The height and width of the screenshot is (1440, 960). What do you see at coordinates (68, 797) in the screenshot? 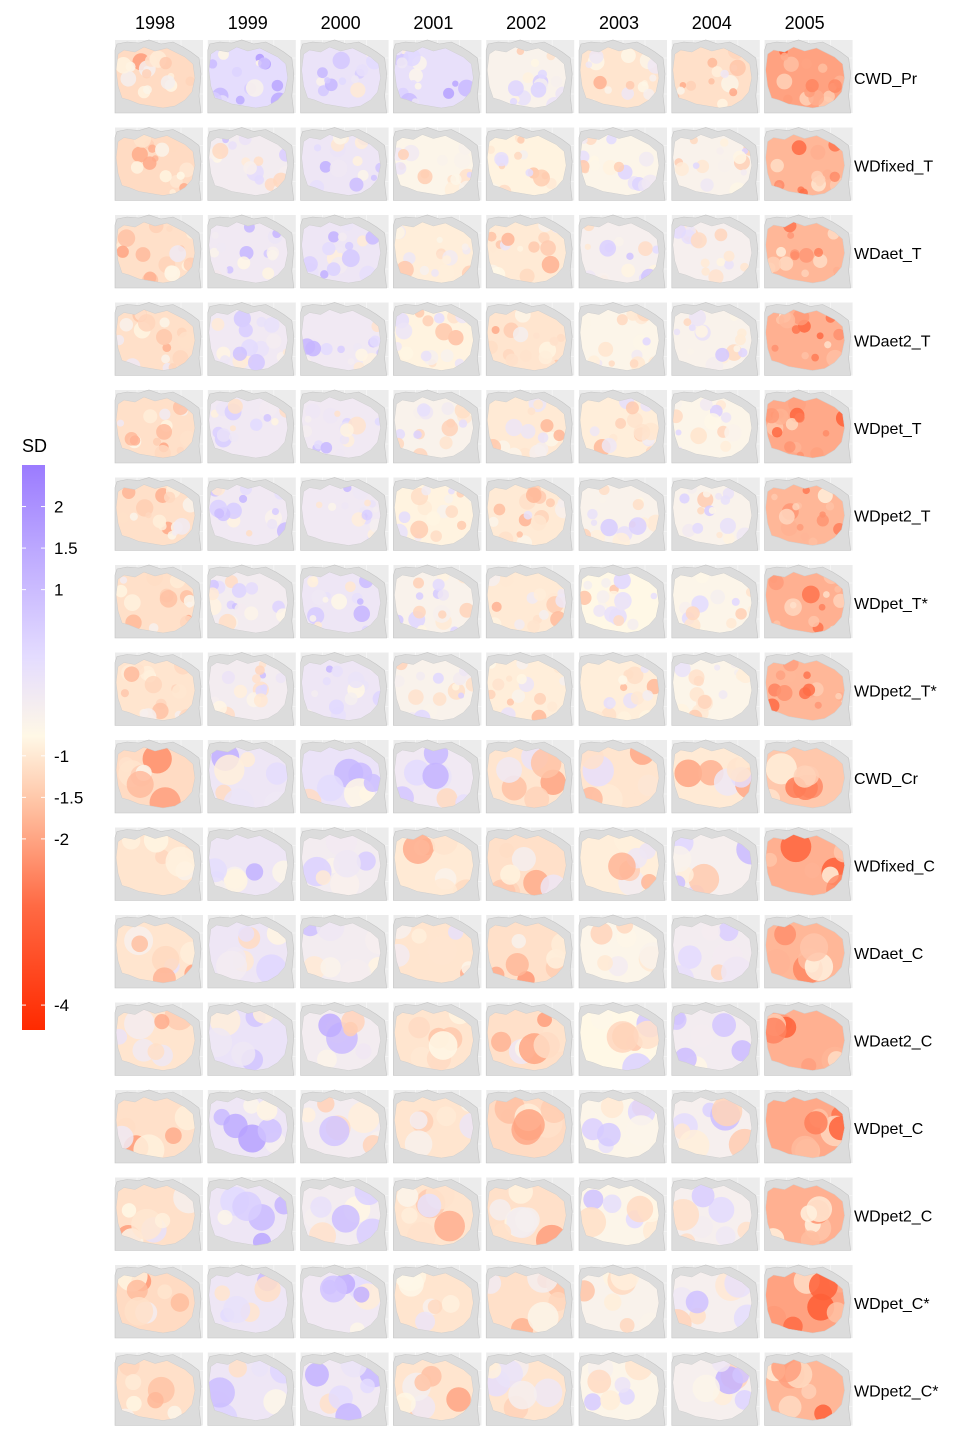
I see `legend-tick-label: -1.5` at bounding box center [68, 797].